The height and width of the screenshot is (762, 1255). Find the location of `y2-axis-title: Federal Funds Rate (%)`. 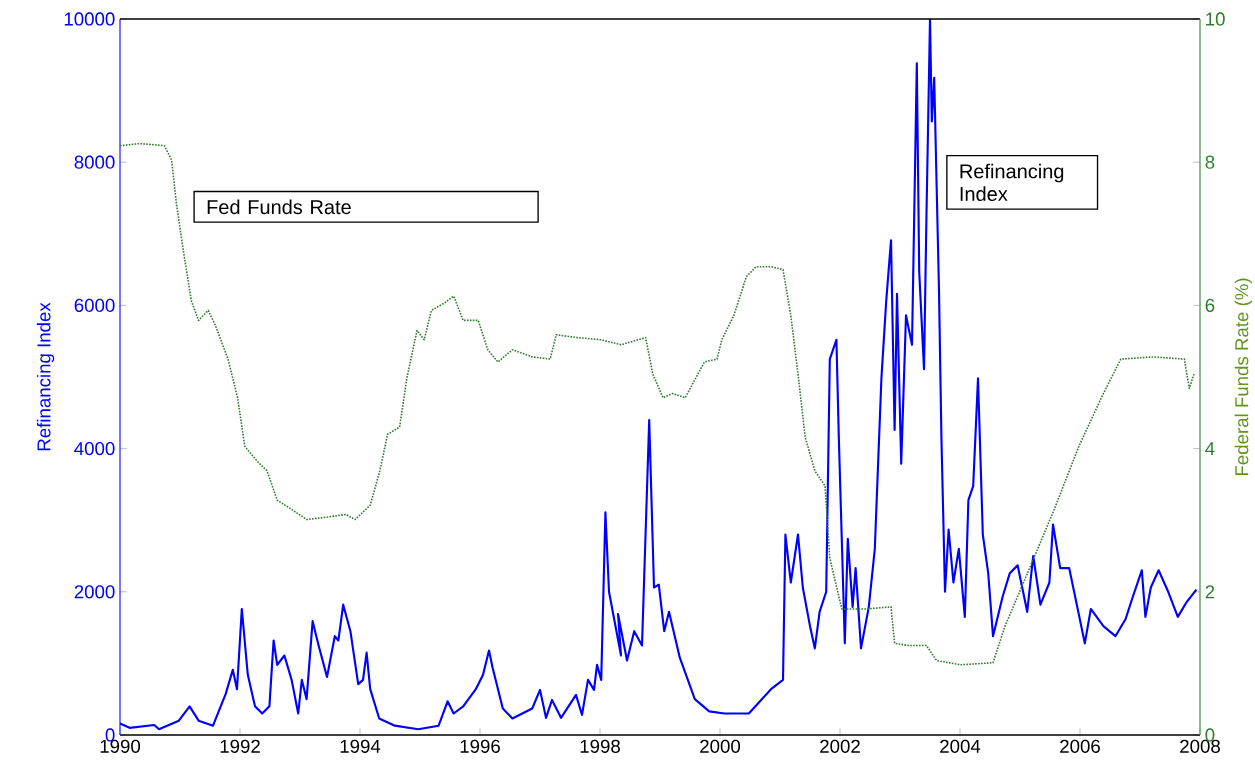

y2-axis-title: Federal Funds Rate (%) is located at coordinates (1243, 377).